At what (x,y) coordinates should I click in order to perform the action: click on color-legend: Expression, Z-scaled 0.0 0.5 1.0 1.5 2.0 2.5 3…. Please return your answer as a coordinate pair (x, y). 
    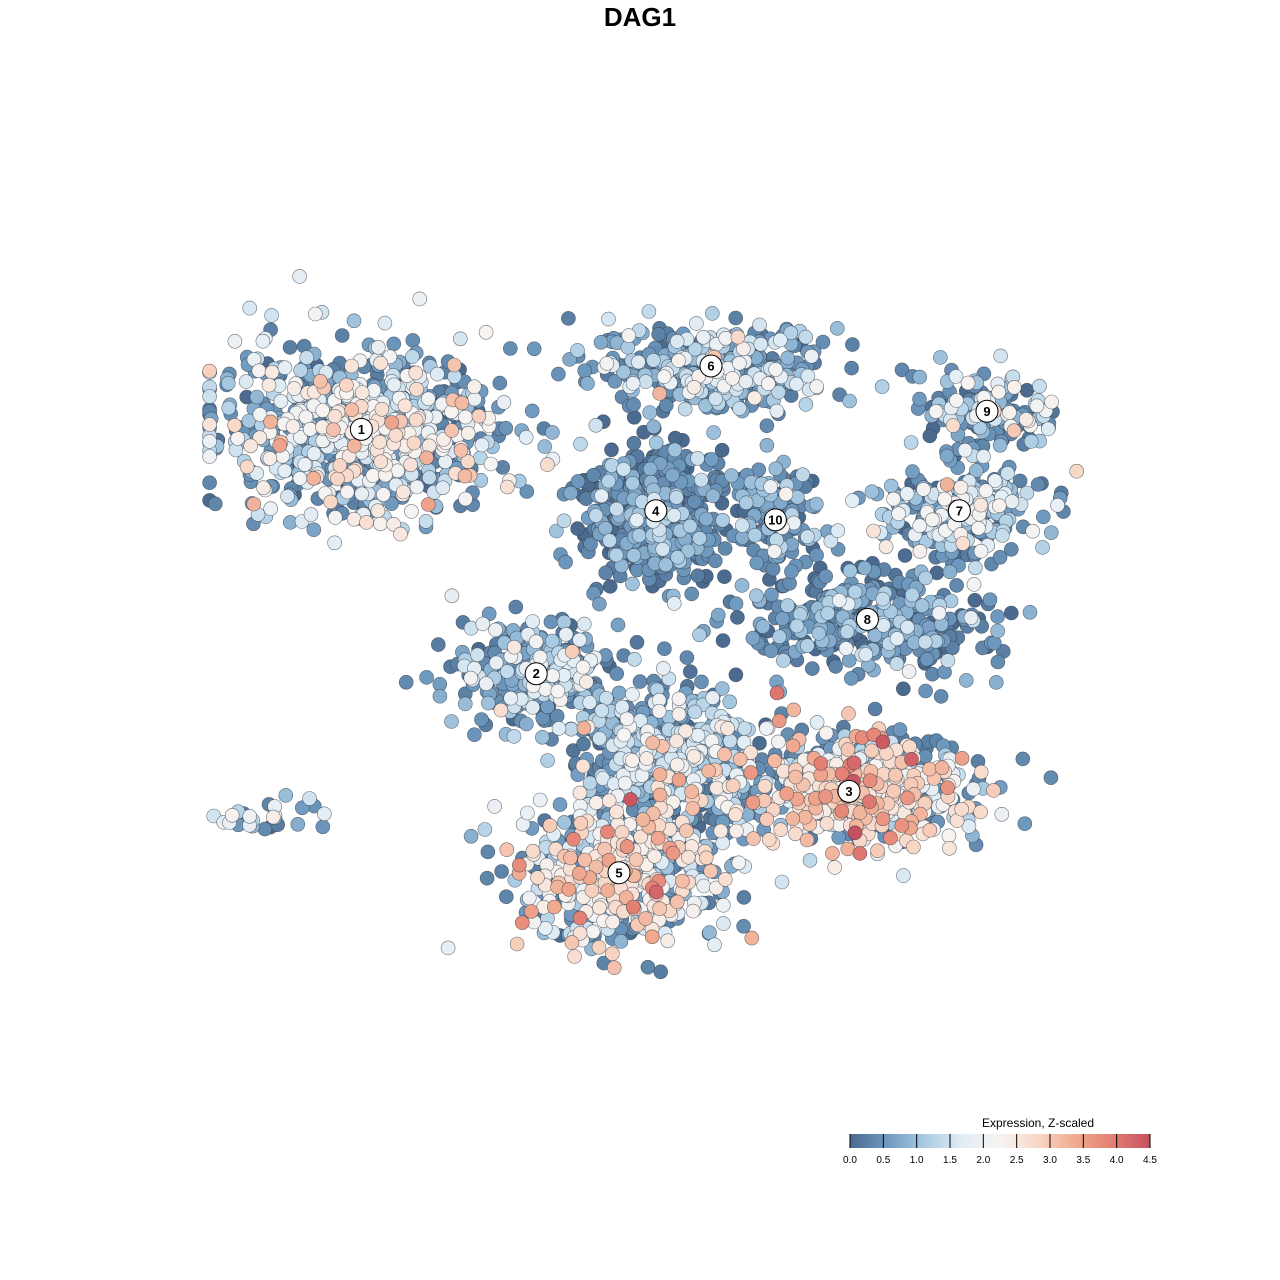
    Looking at the image, I should click on (1000, 1141).